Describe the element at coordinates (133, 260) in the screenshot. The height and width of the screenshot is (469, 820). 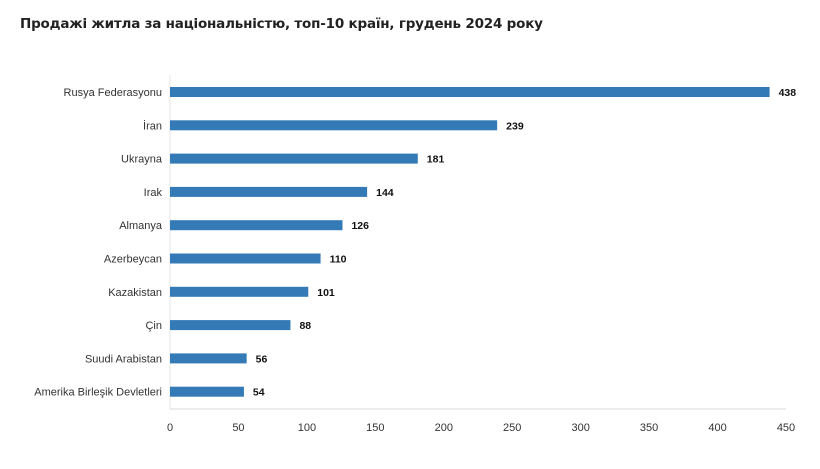
I see `category-label: Azerbeycan` at that location.